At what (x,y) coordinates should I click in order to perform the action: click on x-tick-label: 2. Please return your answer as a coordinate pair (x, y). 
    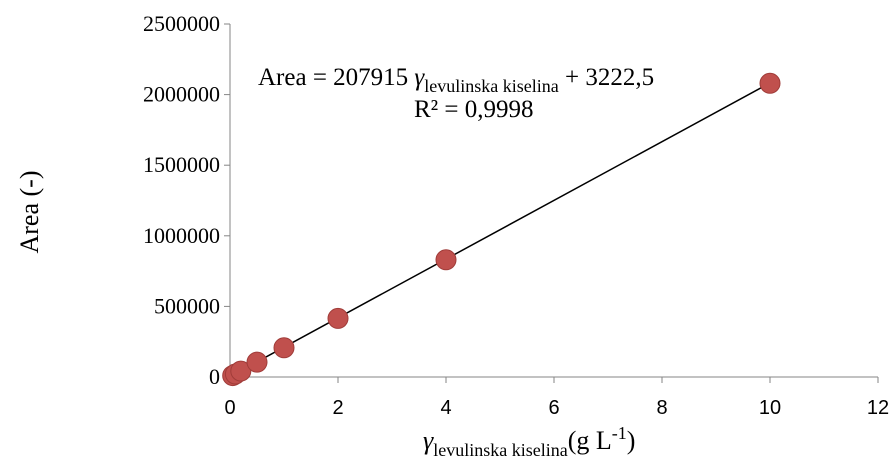
    Looking at the image, I should click on (337, 408).